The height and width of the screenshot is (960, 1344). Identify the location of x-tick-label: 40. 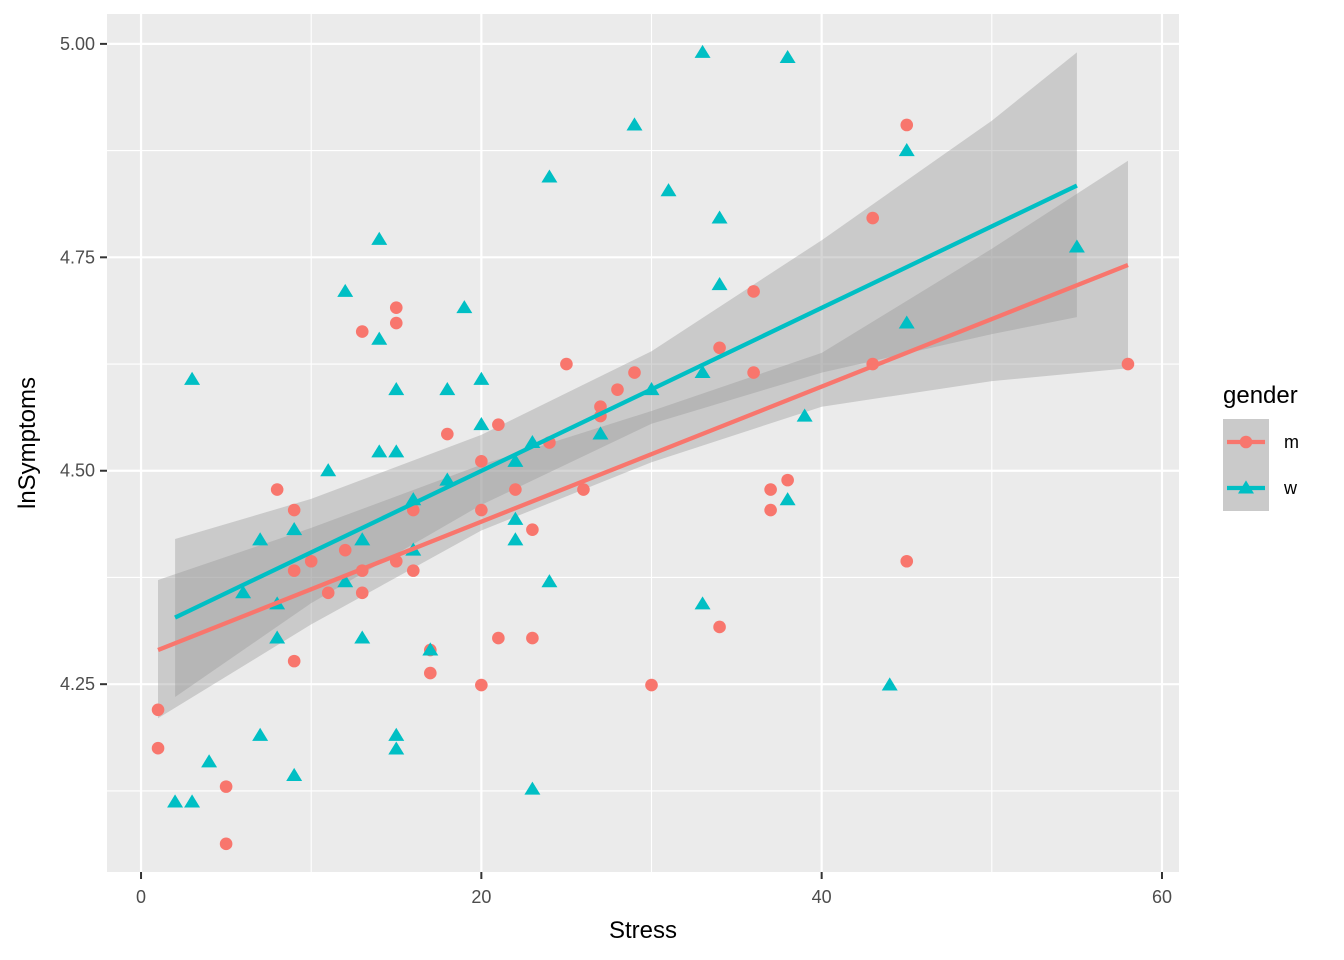
(822, 897).